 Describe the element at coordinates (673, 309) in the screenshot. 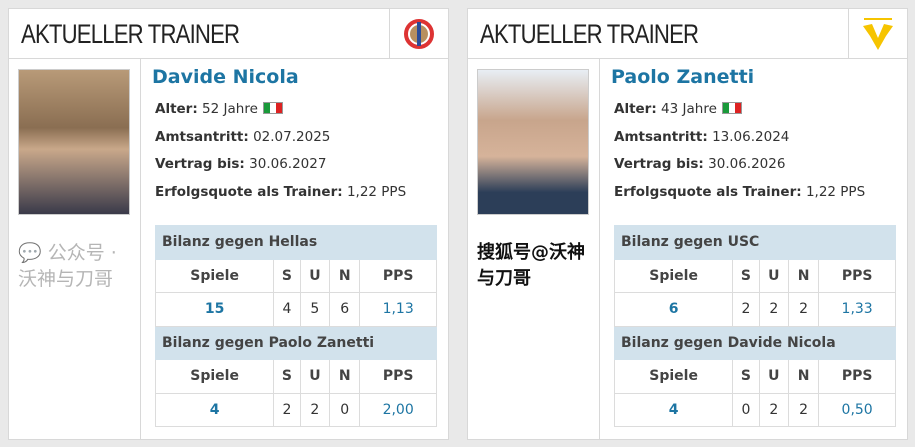

I see `games-link: 6` at that location.